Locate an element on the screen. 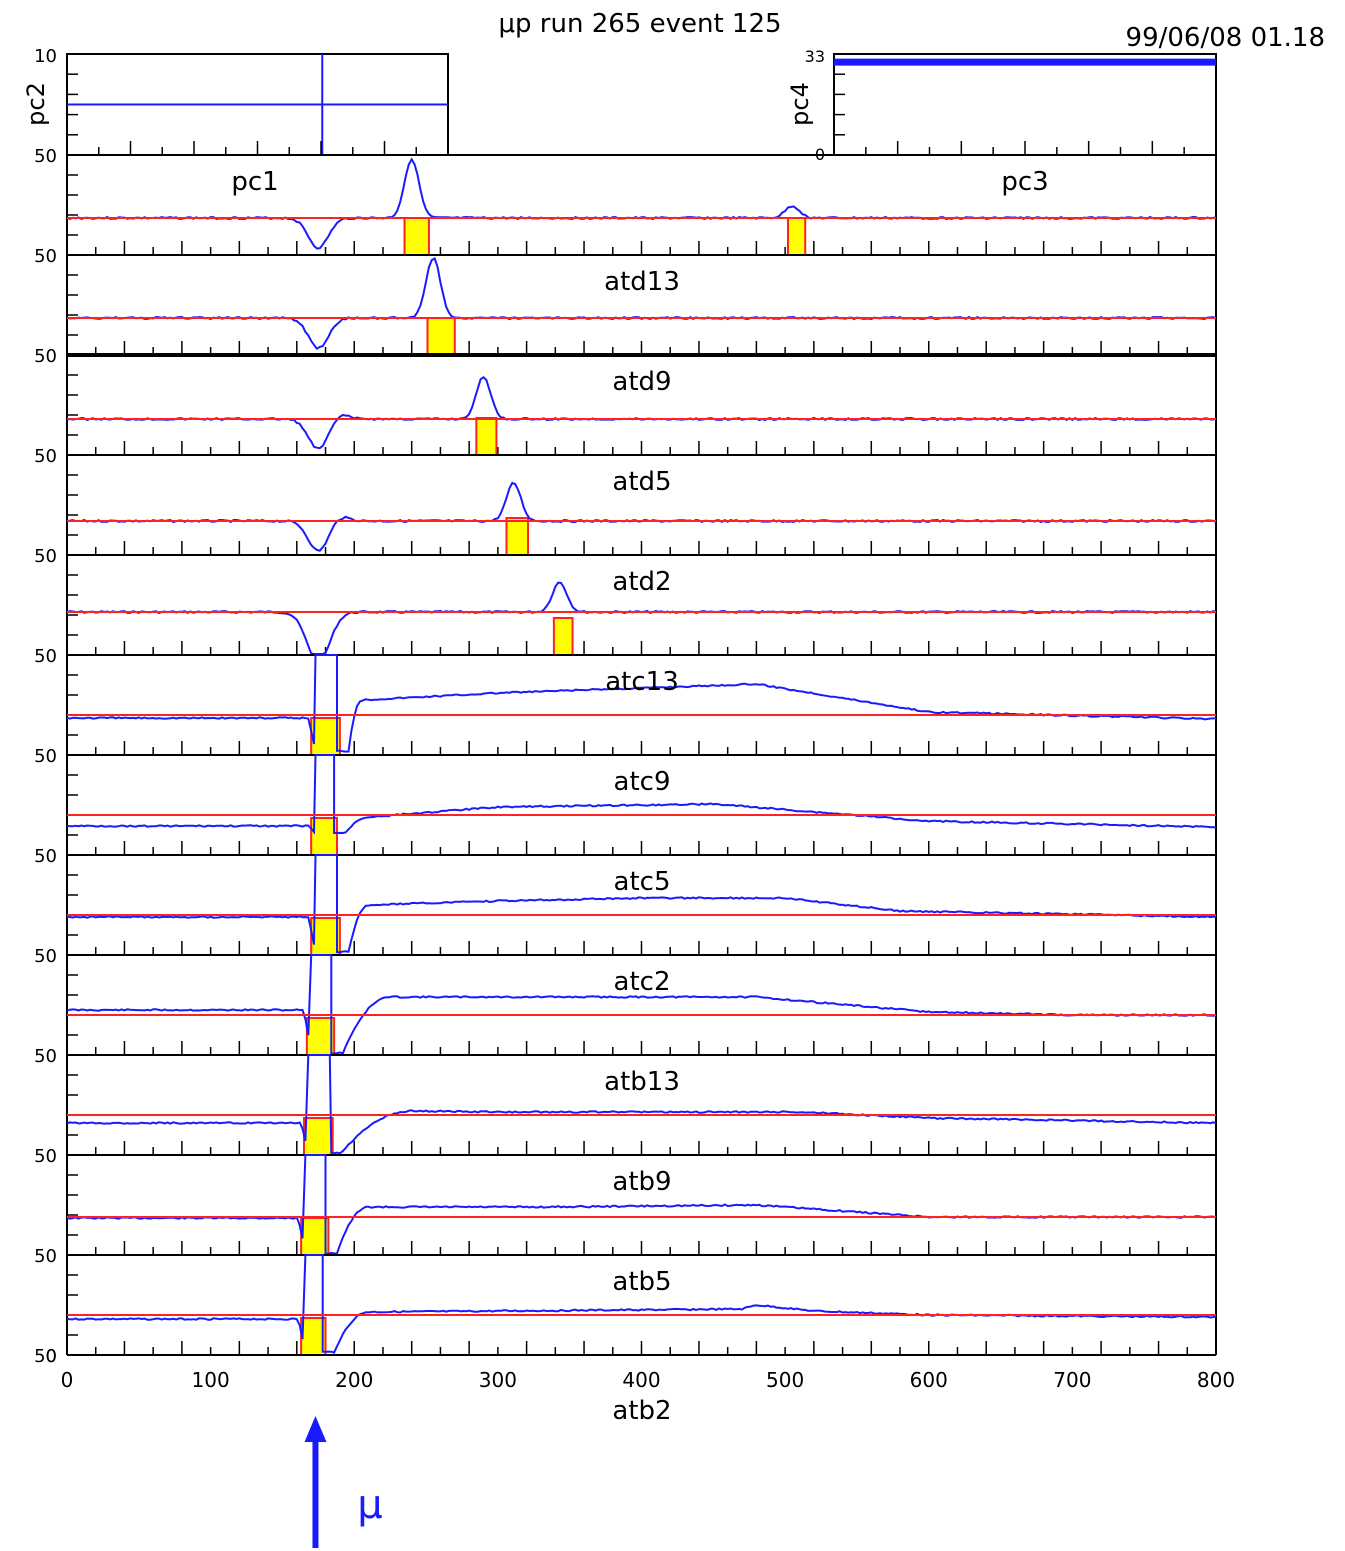  channel-label-atd5: atd5 is located at coordinates (641, 482).